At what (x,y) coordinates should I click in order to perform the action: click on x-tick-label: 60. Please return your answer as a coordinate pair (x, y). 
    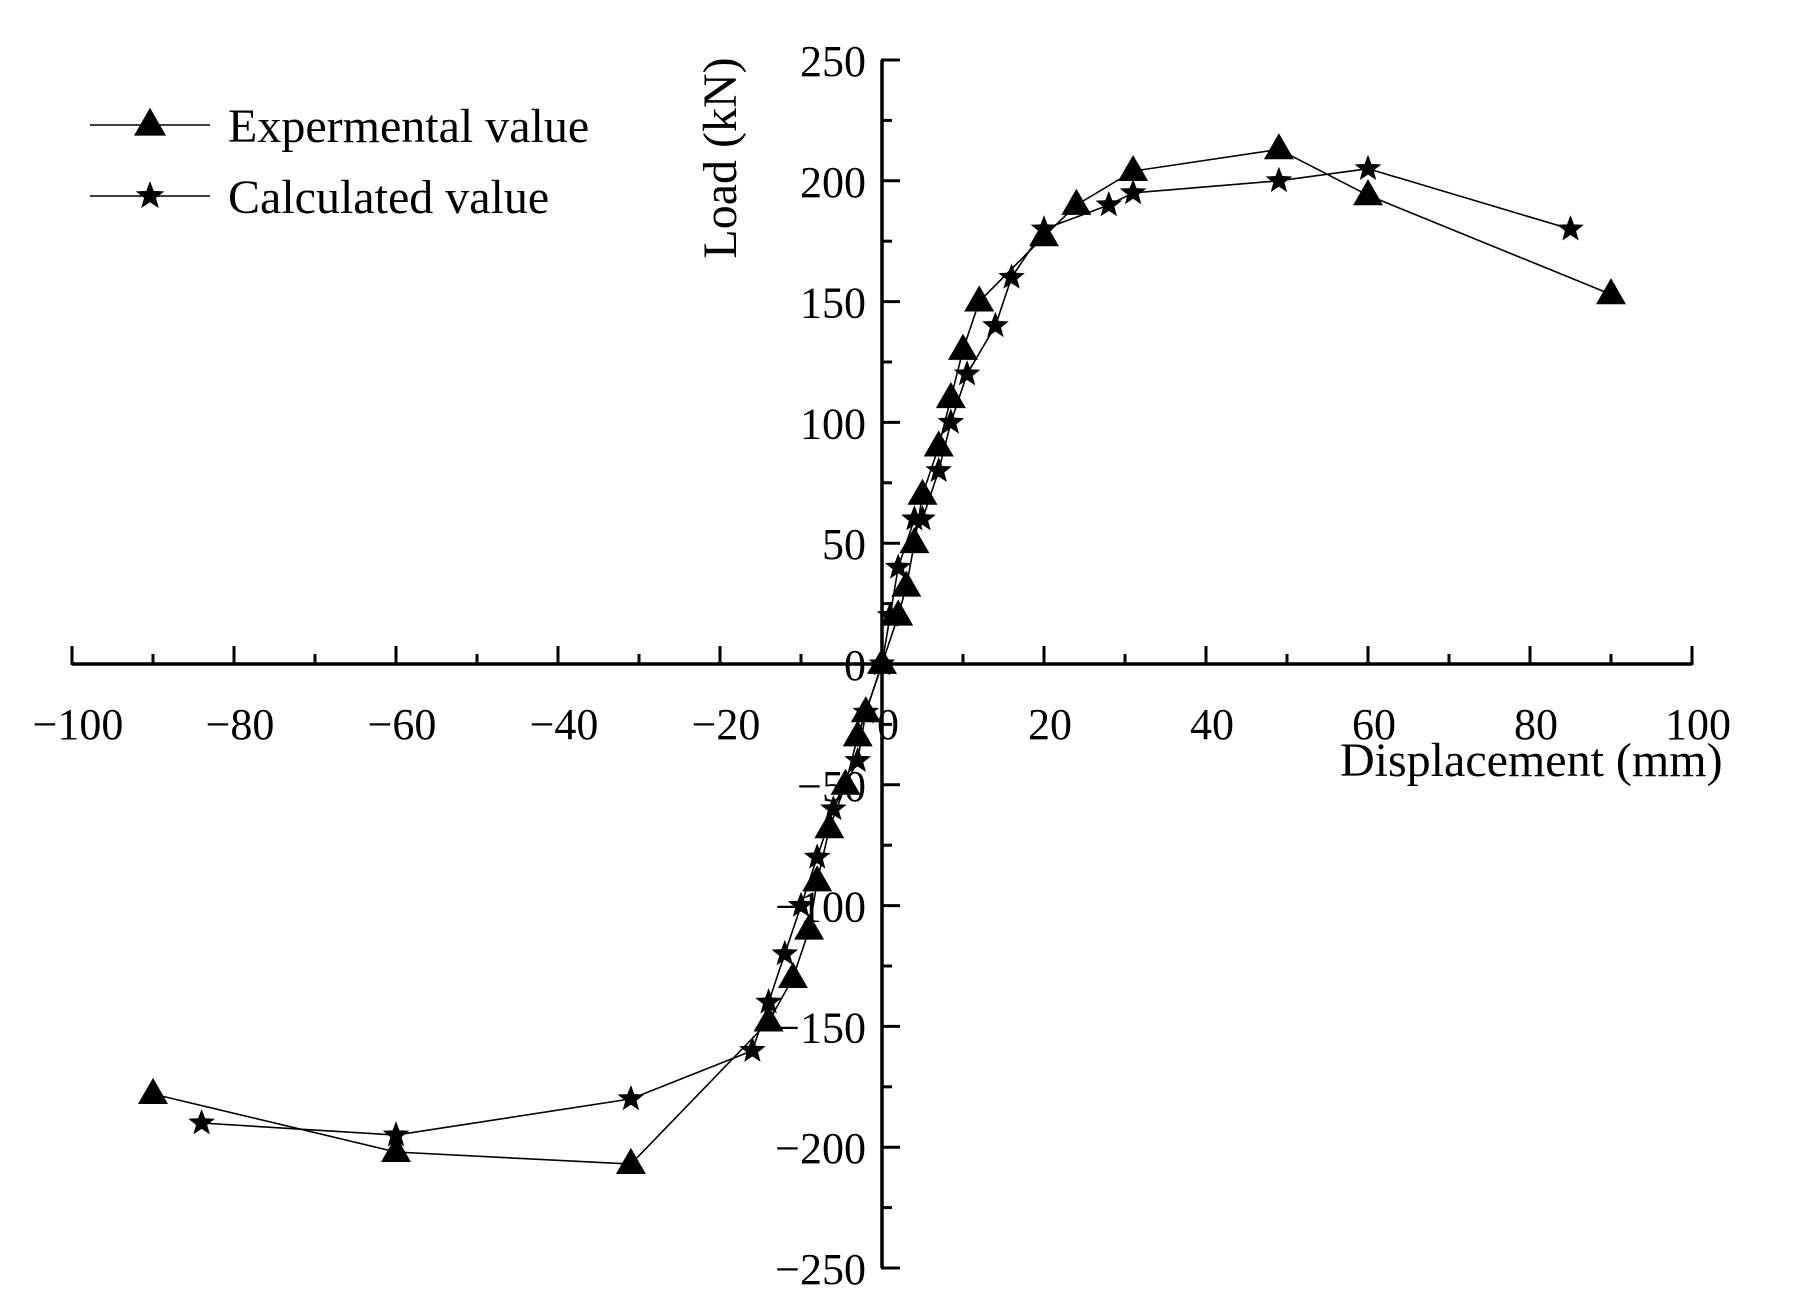
    Looking at the image, I should click on (1374, 724).